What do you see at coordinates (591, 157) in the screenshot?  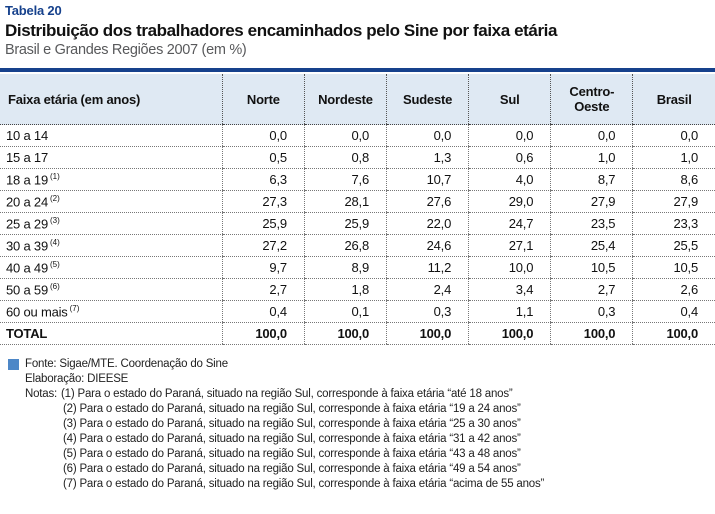 I see `value-cell: 1,0` at bounding box center [591, 157].